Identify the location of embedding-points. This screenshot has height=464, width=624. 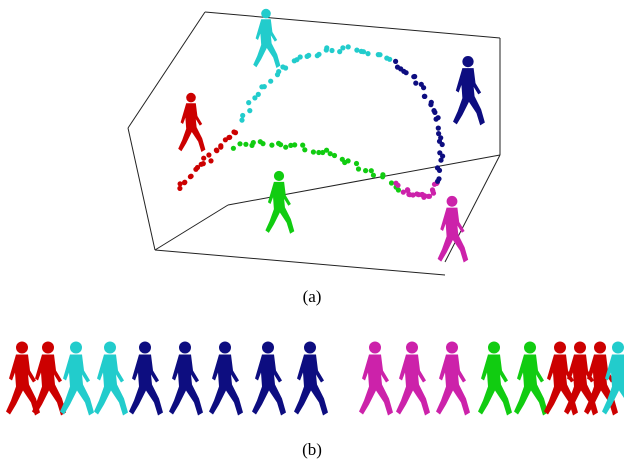
(311, 122).